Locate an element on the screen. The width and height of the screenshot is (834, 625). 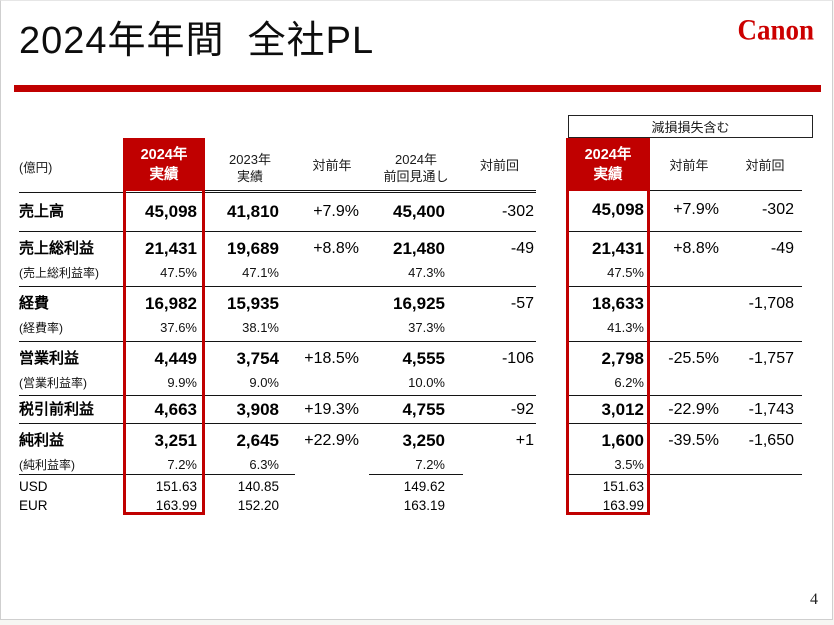
cell-vs-forecast: -57 is located at coordinates (522, 303).